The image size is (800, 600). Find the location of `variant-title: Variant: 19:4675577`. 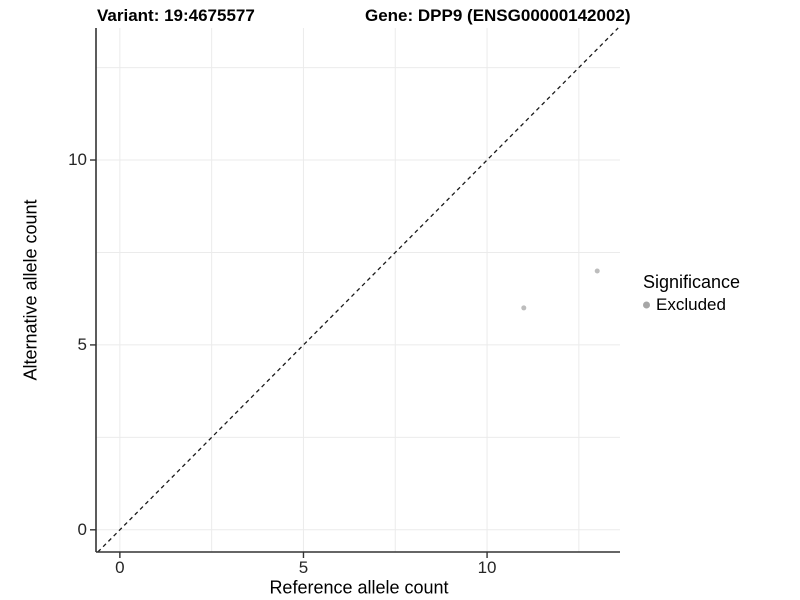

variant-title: Variant: 19:4675577 is located at coordinates (176, 15).